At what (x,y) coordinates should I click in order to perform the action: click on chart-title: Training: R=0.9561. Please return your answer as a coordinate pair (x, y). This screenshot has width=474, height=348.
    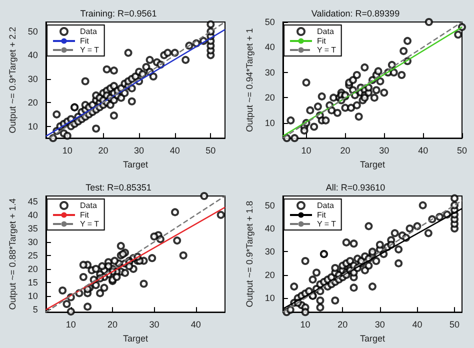
    Looking at the image, I should click on (118, 13).